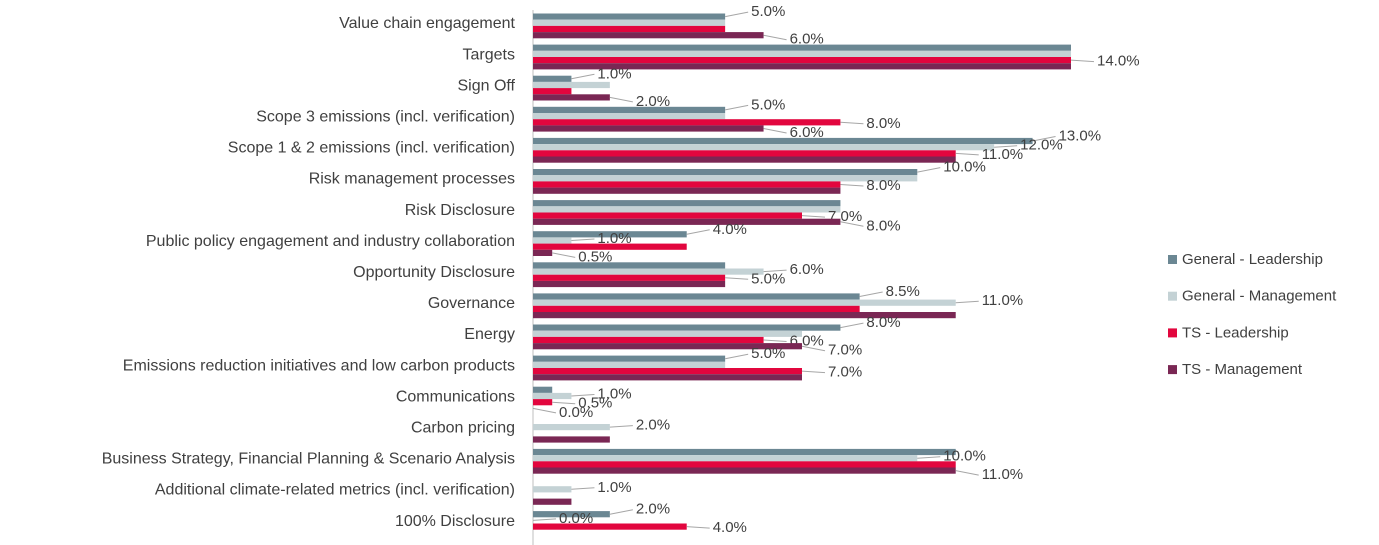  Describe the element at coordinates (385, 117) in the screenshot. I see `category-label: Scope 3 emissions (incl. verification)` at that location.